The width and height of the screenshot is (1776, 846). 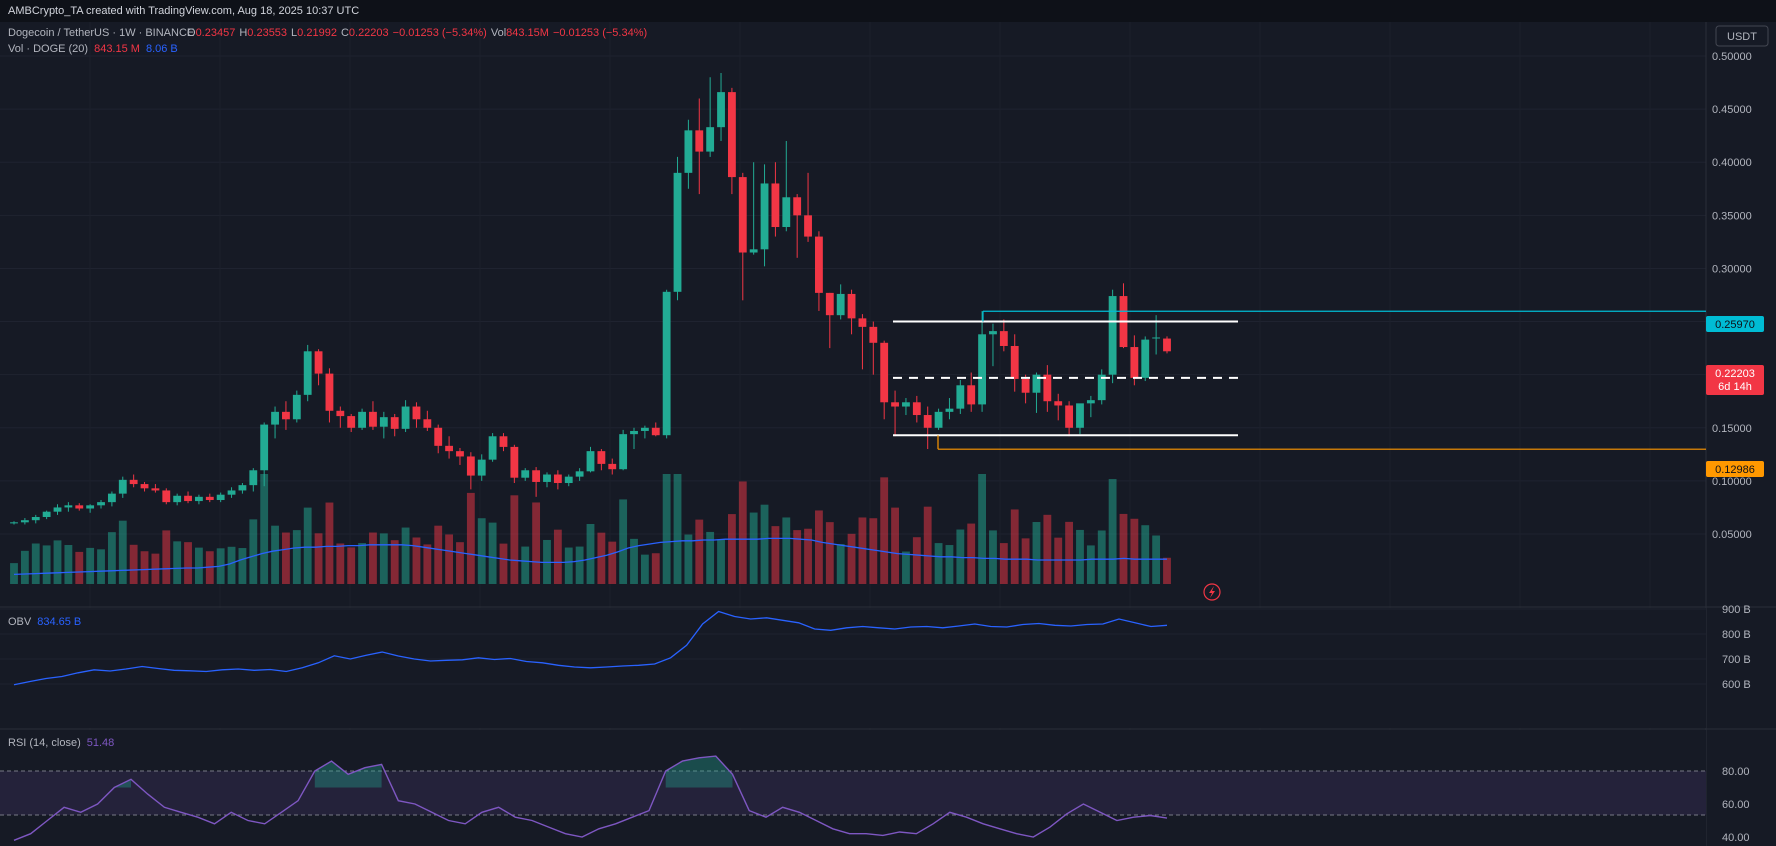 I want to click on price-axis-background, so click(x=1741, y=434).